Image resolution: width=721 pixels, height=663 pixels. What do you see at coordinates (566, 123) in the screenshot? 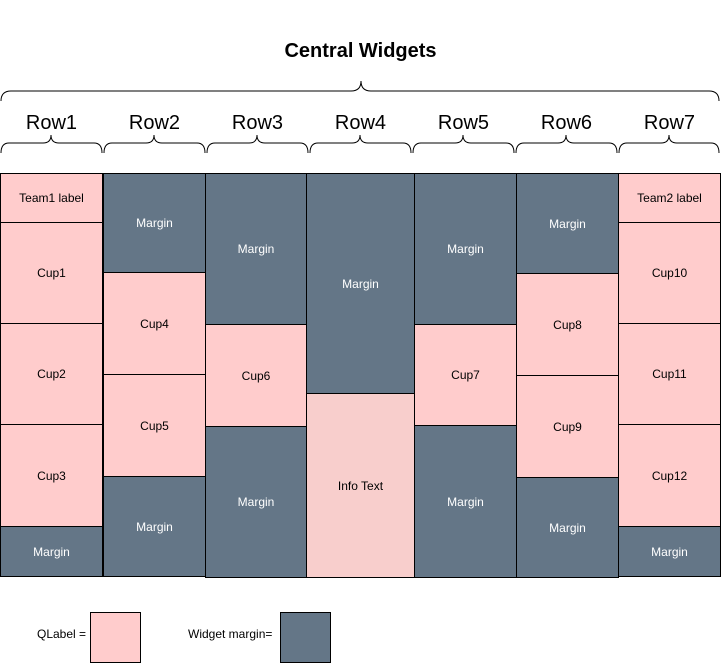
I see `row6-label: Row6` at bounding box center [566, 123].